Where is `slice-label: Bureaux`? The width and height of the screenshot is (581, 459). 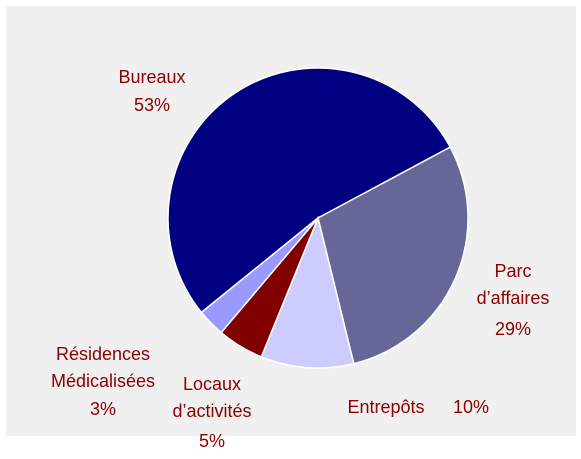 slice-label: Bureaux is located at coordinates (151, 77).